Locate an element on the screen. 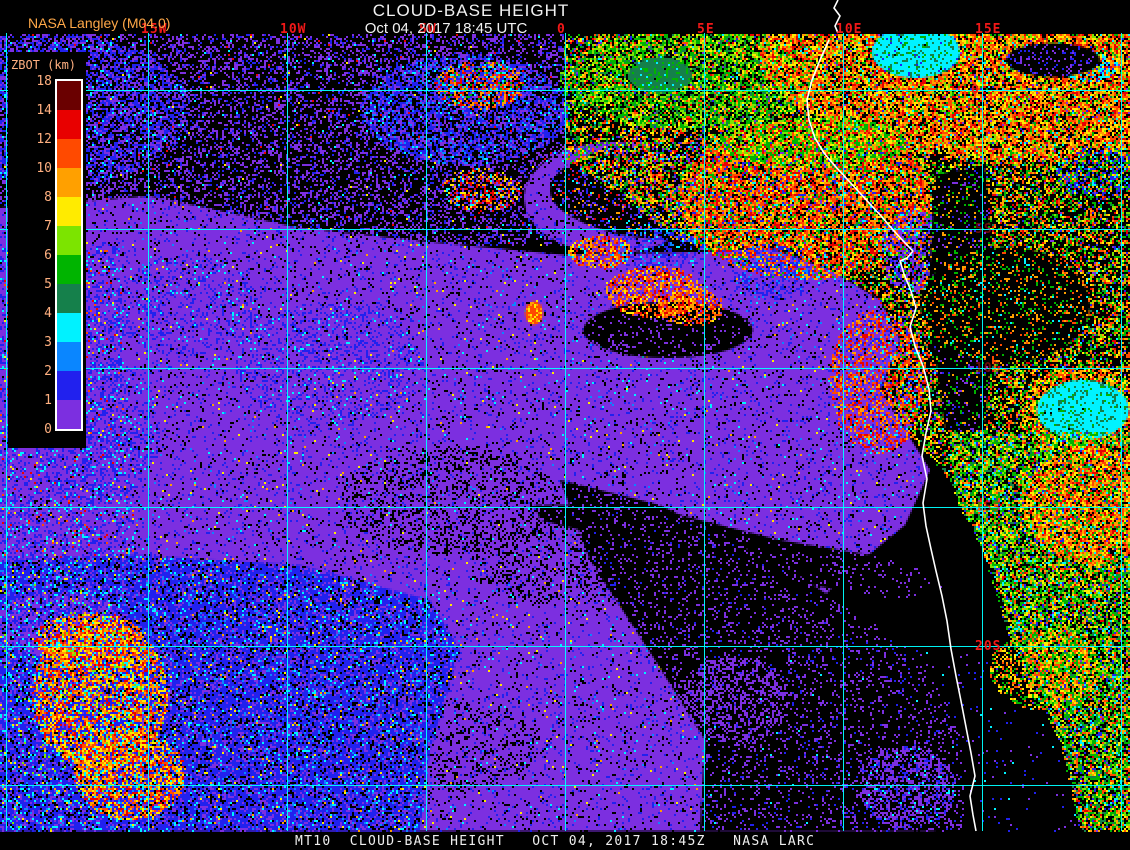 This screenshot has height=850, width=1130. longitude-label: 5E is located at coordinates (706, 29).